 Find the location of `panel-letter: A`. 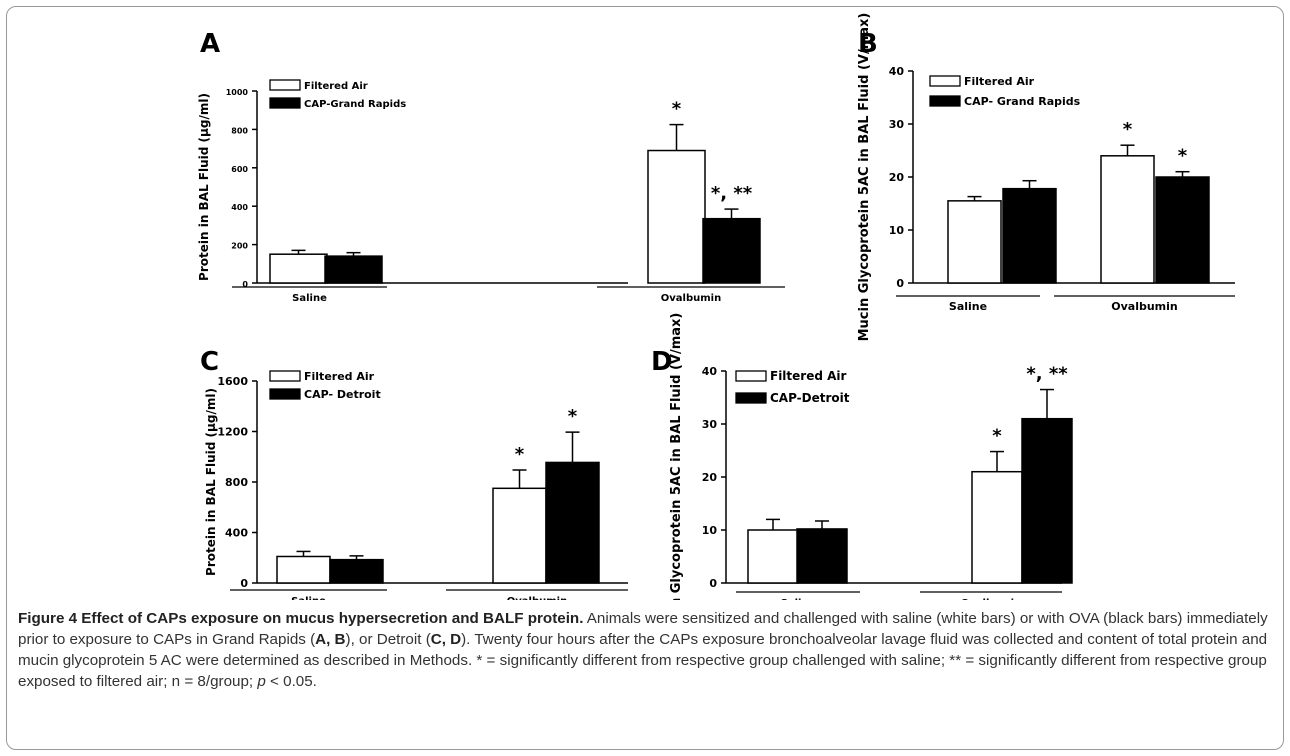

panel-letter: A is located at coordinates (210, 44).